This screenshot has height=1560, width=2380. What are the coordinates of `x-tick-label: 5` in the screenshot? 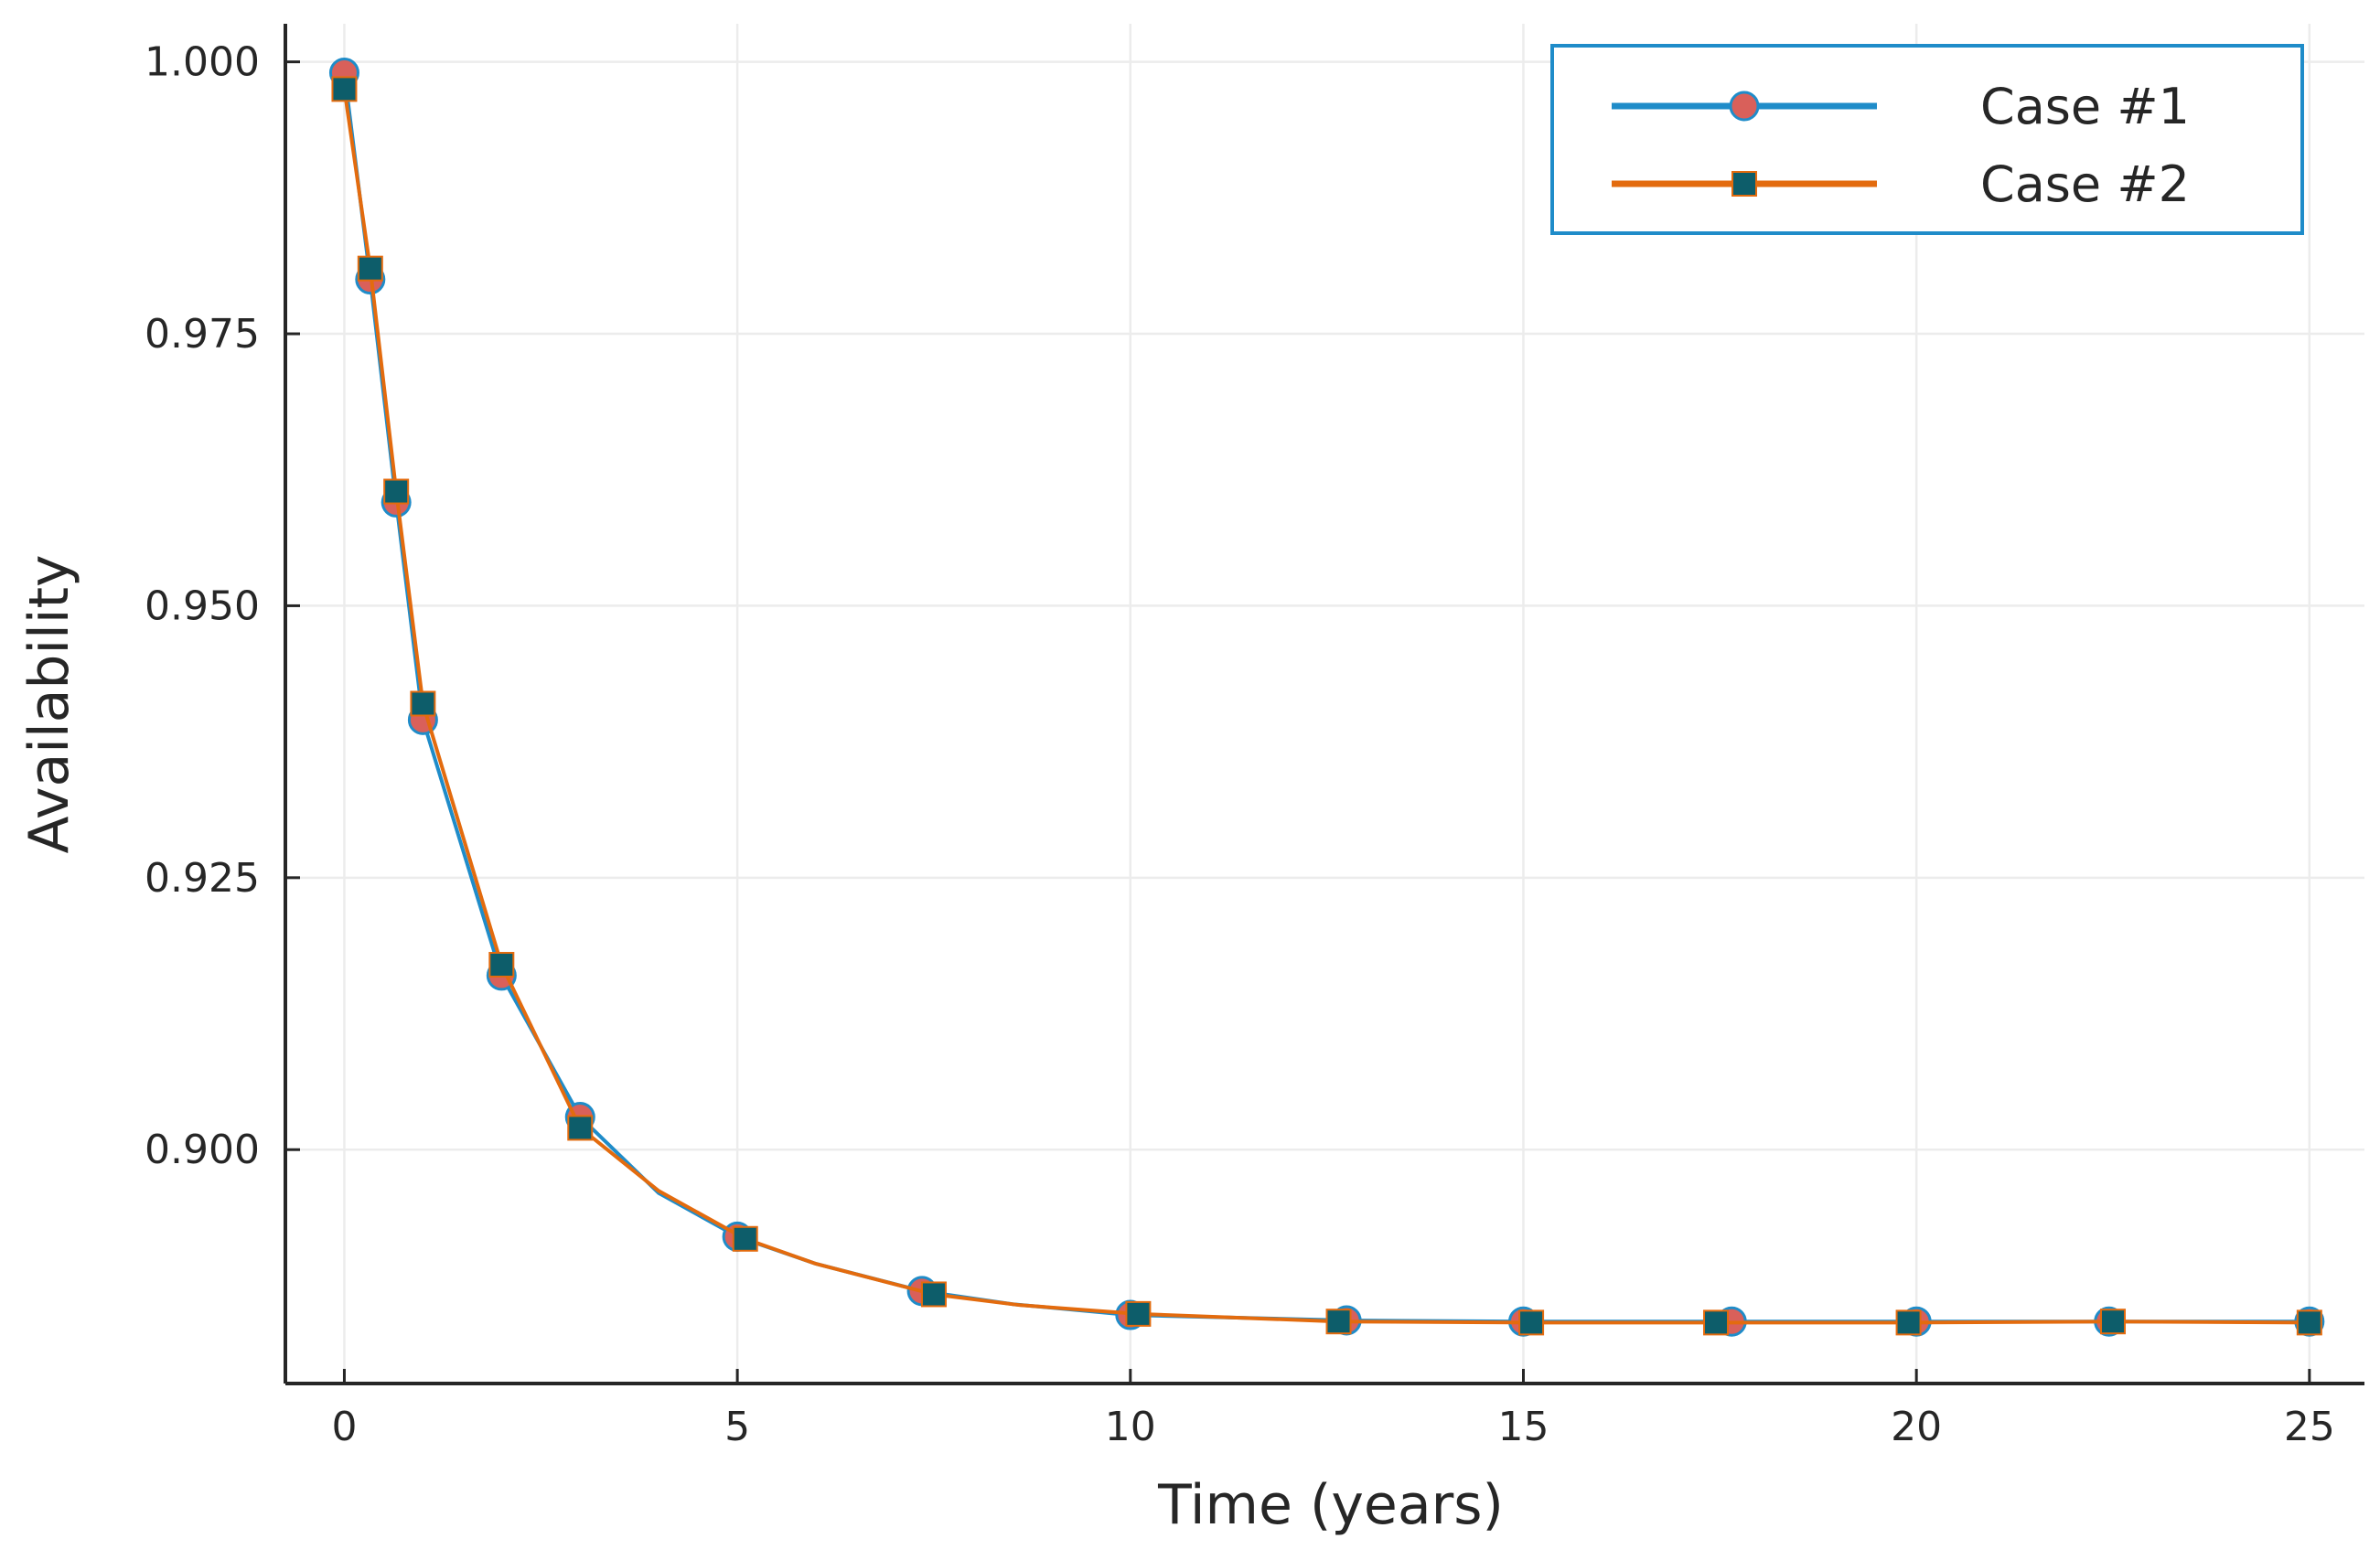 It's located at (737, 1427).